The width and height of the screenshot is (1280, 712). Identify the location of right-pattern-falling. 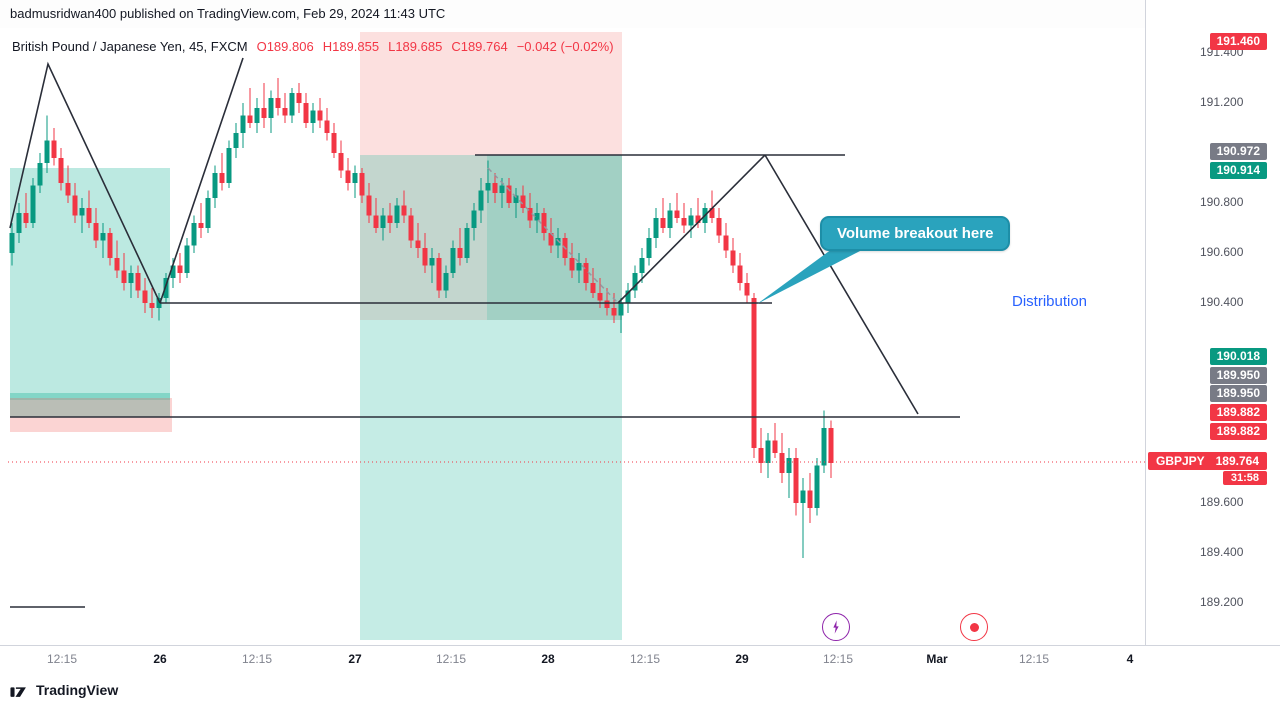
(841, 284).